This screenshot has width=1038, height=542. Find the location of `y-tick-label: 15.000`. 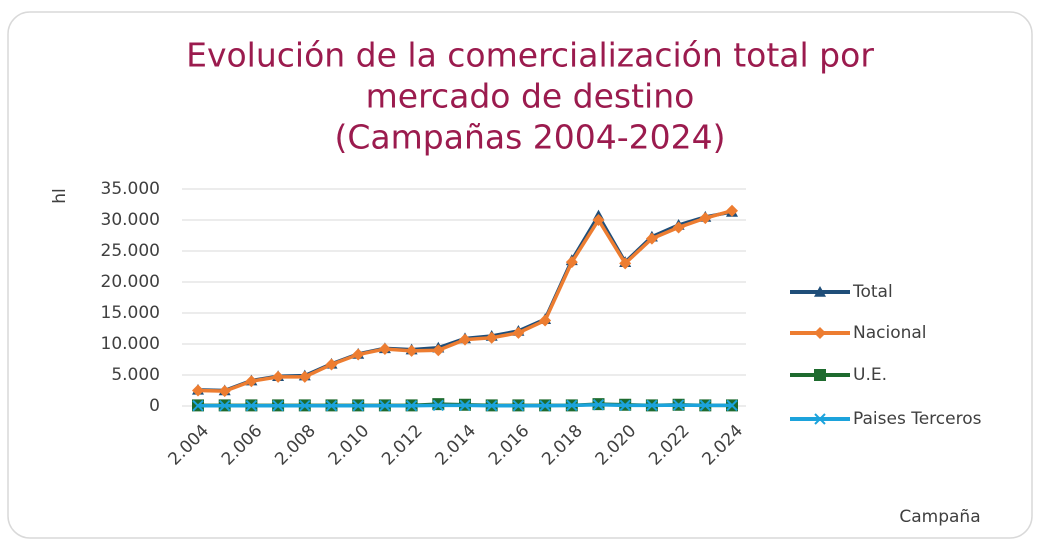

y-tick-label: 15.000 is located at coordinates (130, 313).